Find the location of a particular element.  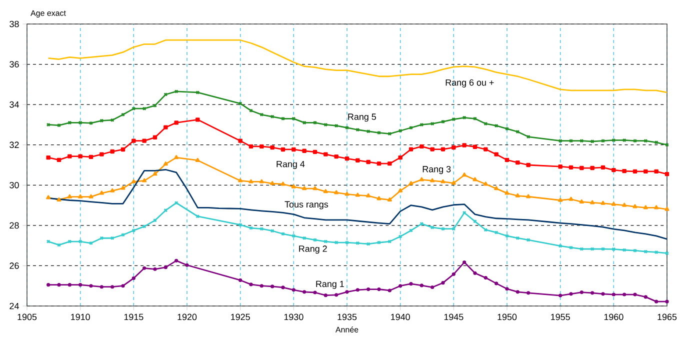

y-tick-label: 30 is located at coordinates (14, 185).